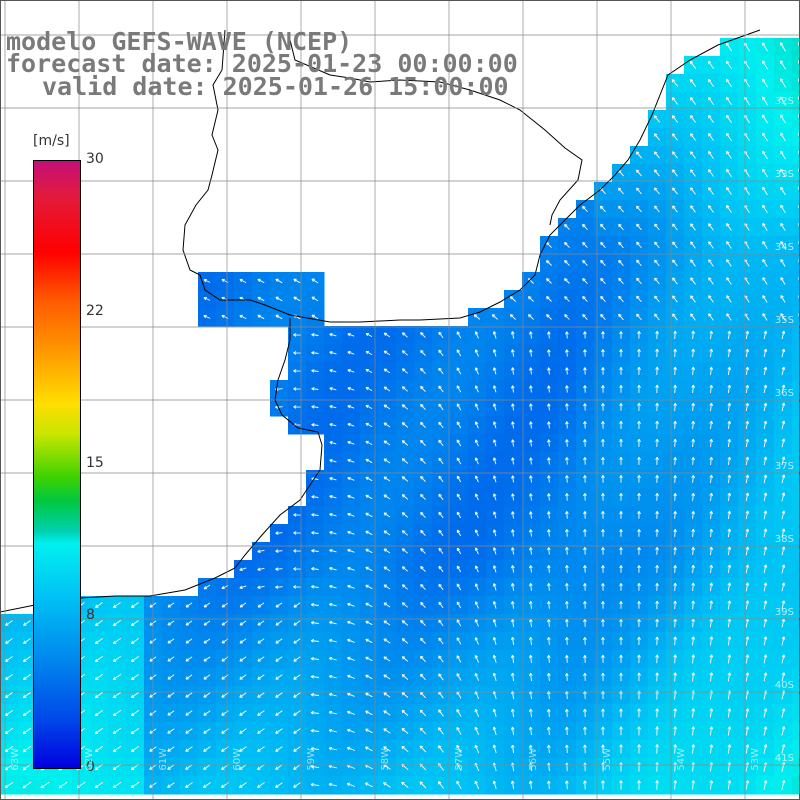 The width and height of the screenshot is (800, 800). I want to click on longitude-label: 57W, so click(459, 759).